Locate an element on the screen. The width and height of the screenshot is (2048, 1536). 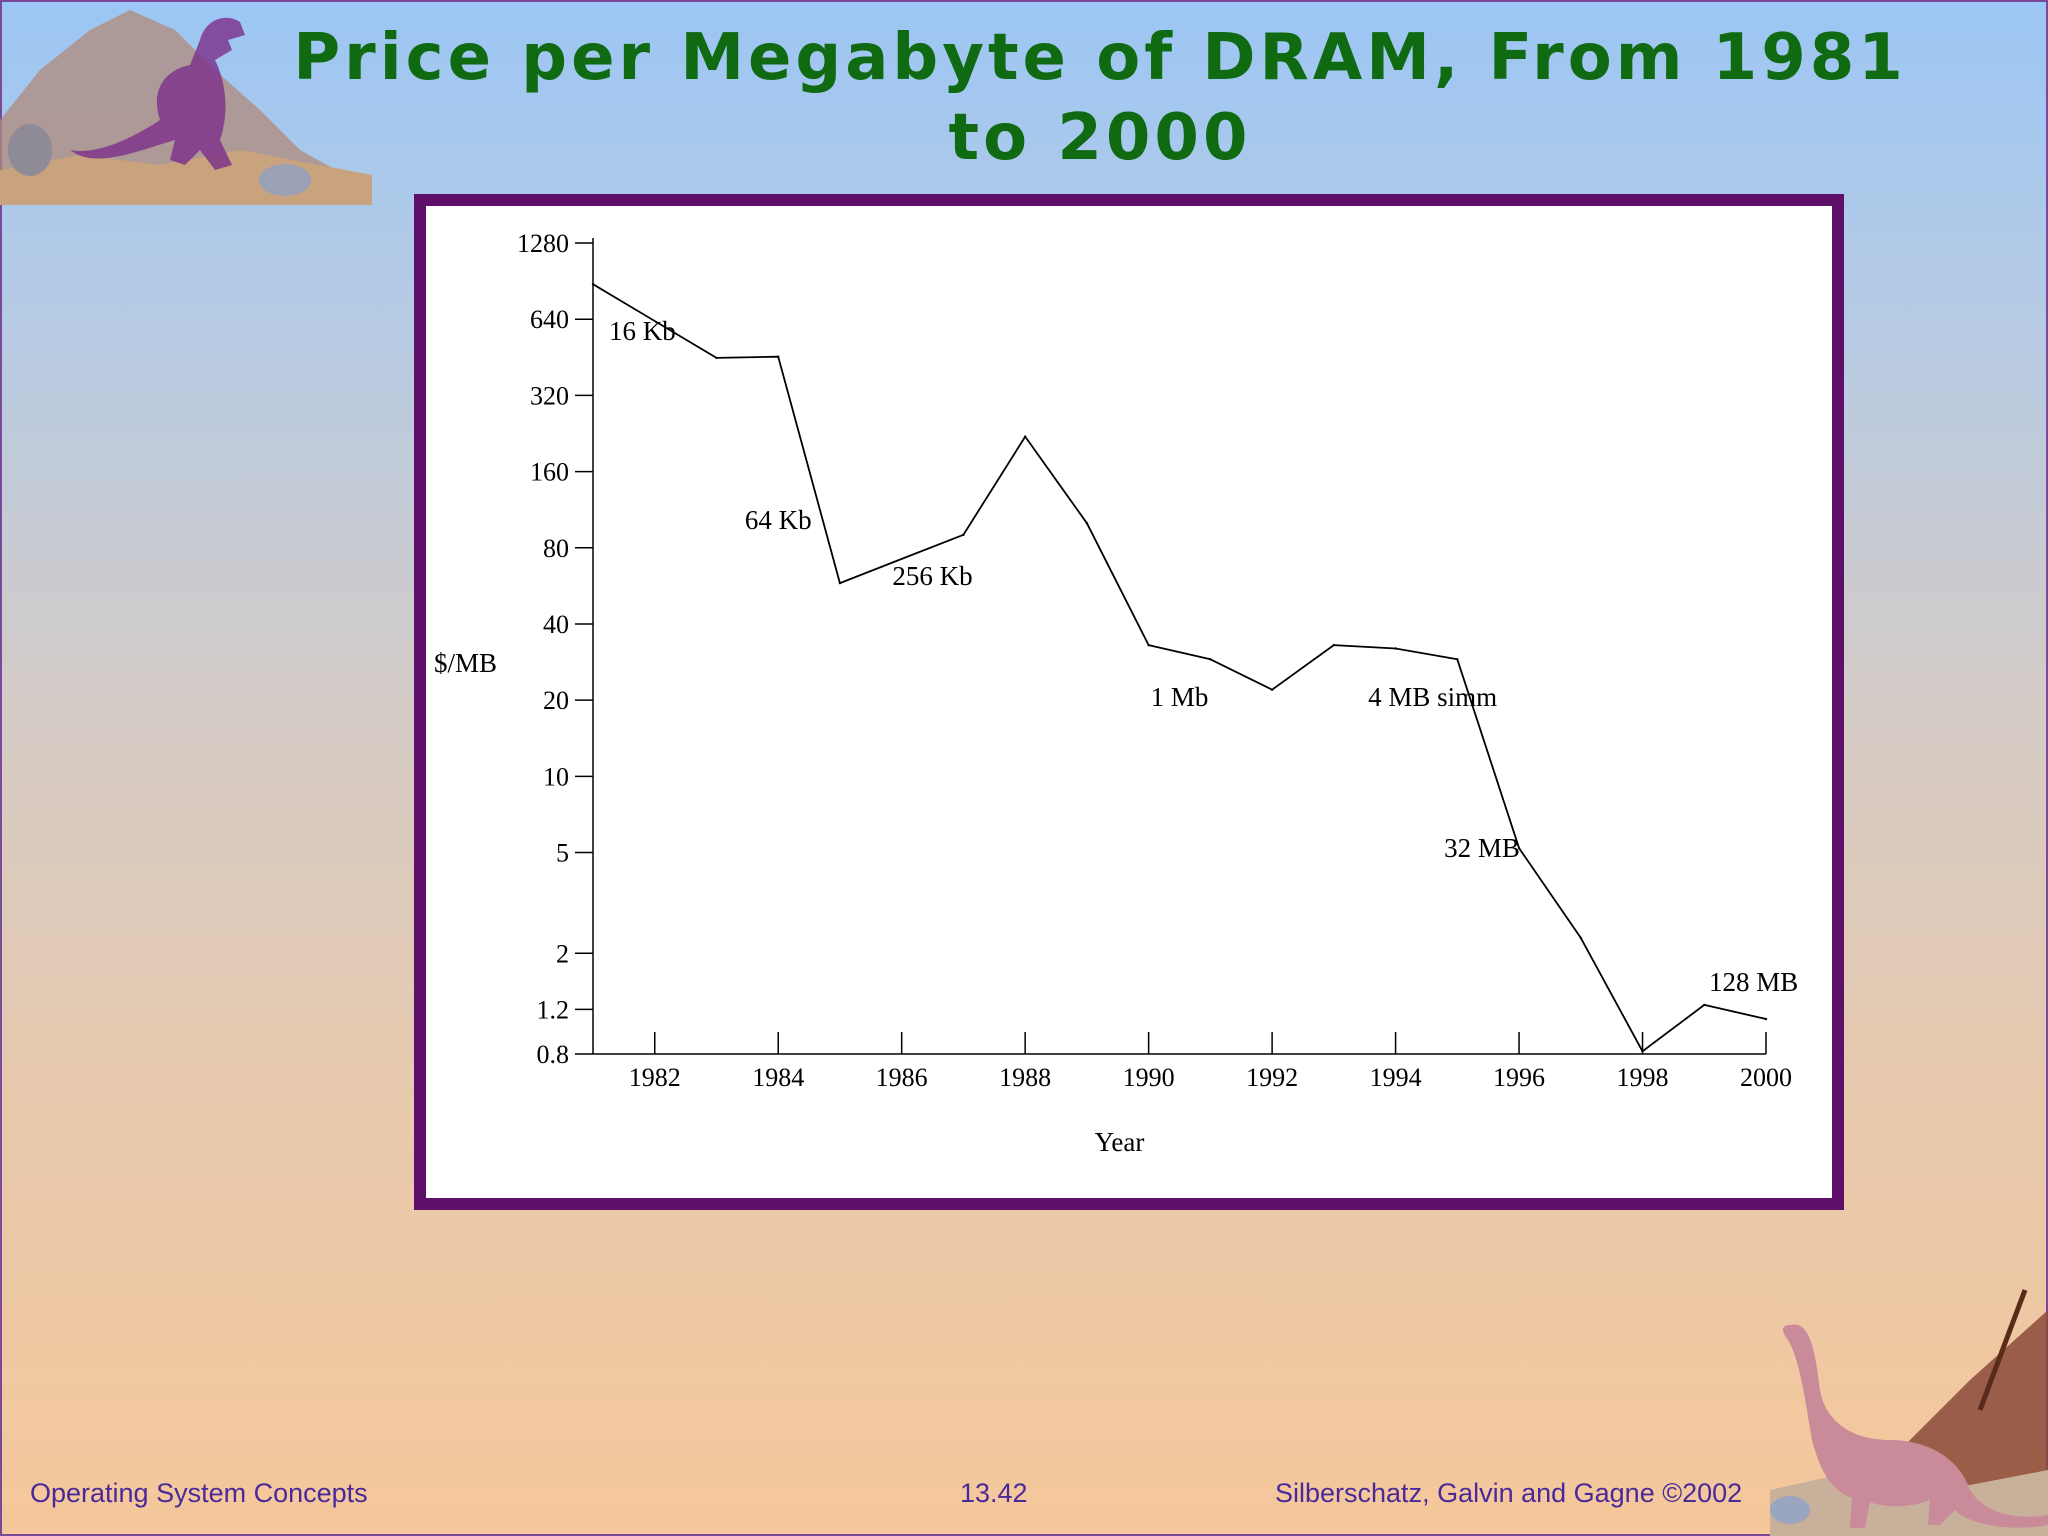
chip-annotation: 1 Mb is located at coordinates (1180, 697).